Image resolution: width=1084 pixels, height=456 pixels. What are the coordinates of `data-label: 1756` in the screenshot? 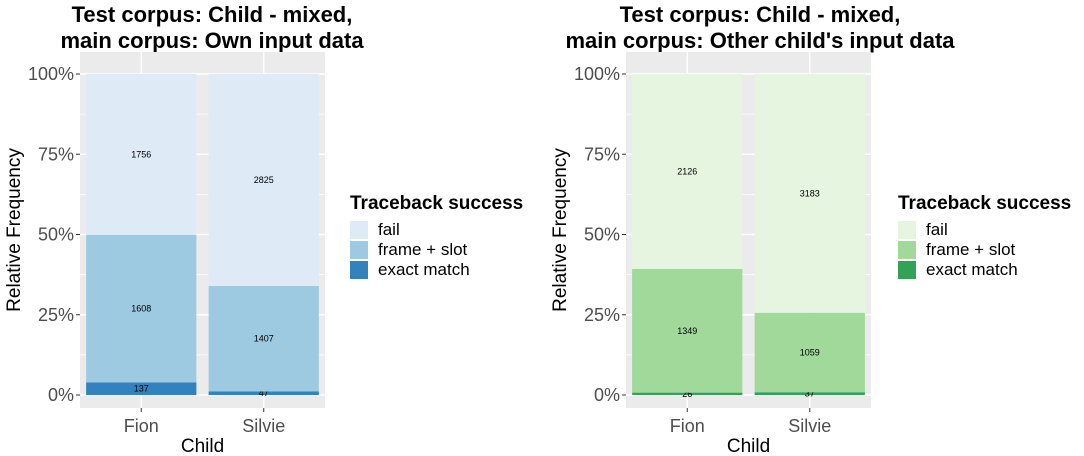 It's located at (141, 155).